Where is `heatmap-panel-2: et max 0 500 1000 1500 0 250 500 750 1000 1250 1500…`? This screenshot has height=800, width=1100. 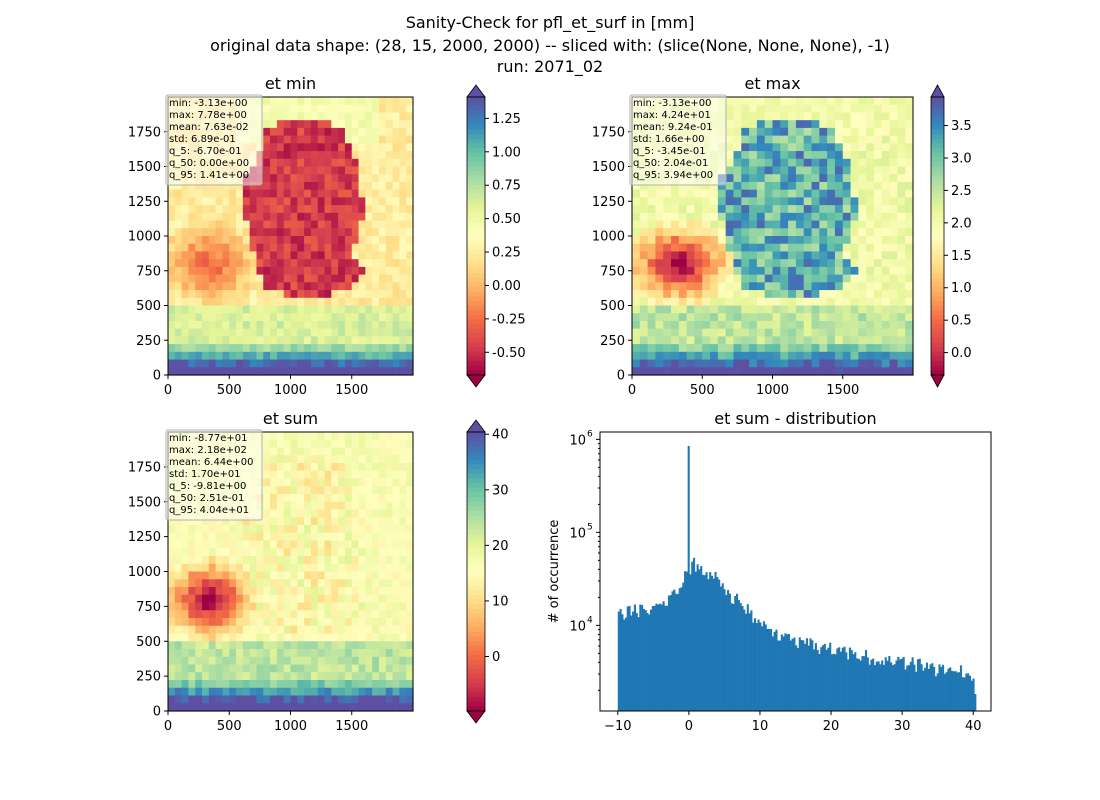 heatmap-panel-2: et max 0 500 1000 1500 0 250 500 750 1000 1250 1500… is located at coordinates (782, 236).